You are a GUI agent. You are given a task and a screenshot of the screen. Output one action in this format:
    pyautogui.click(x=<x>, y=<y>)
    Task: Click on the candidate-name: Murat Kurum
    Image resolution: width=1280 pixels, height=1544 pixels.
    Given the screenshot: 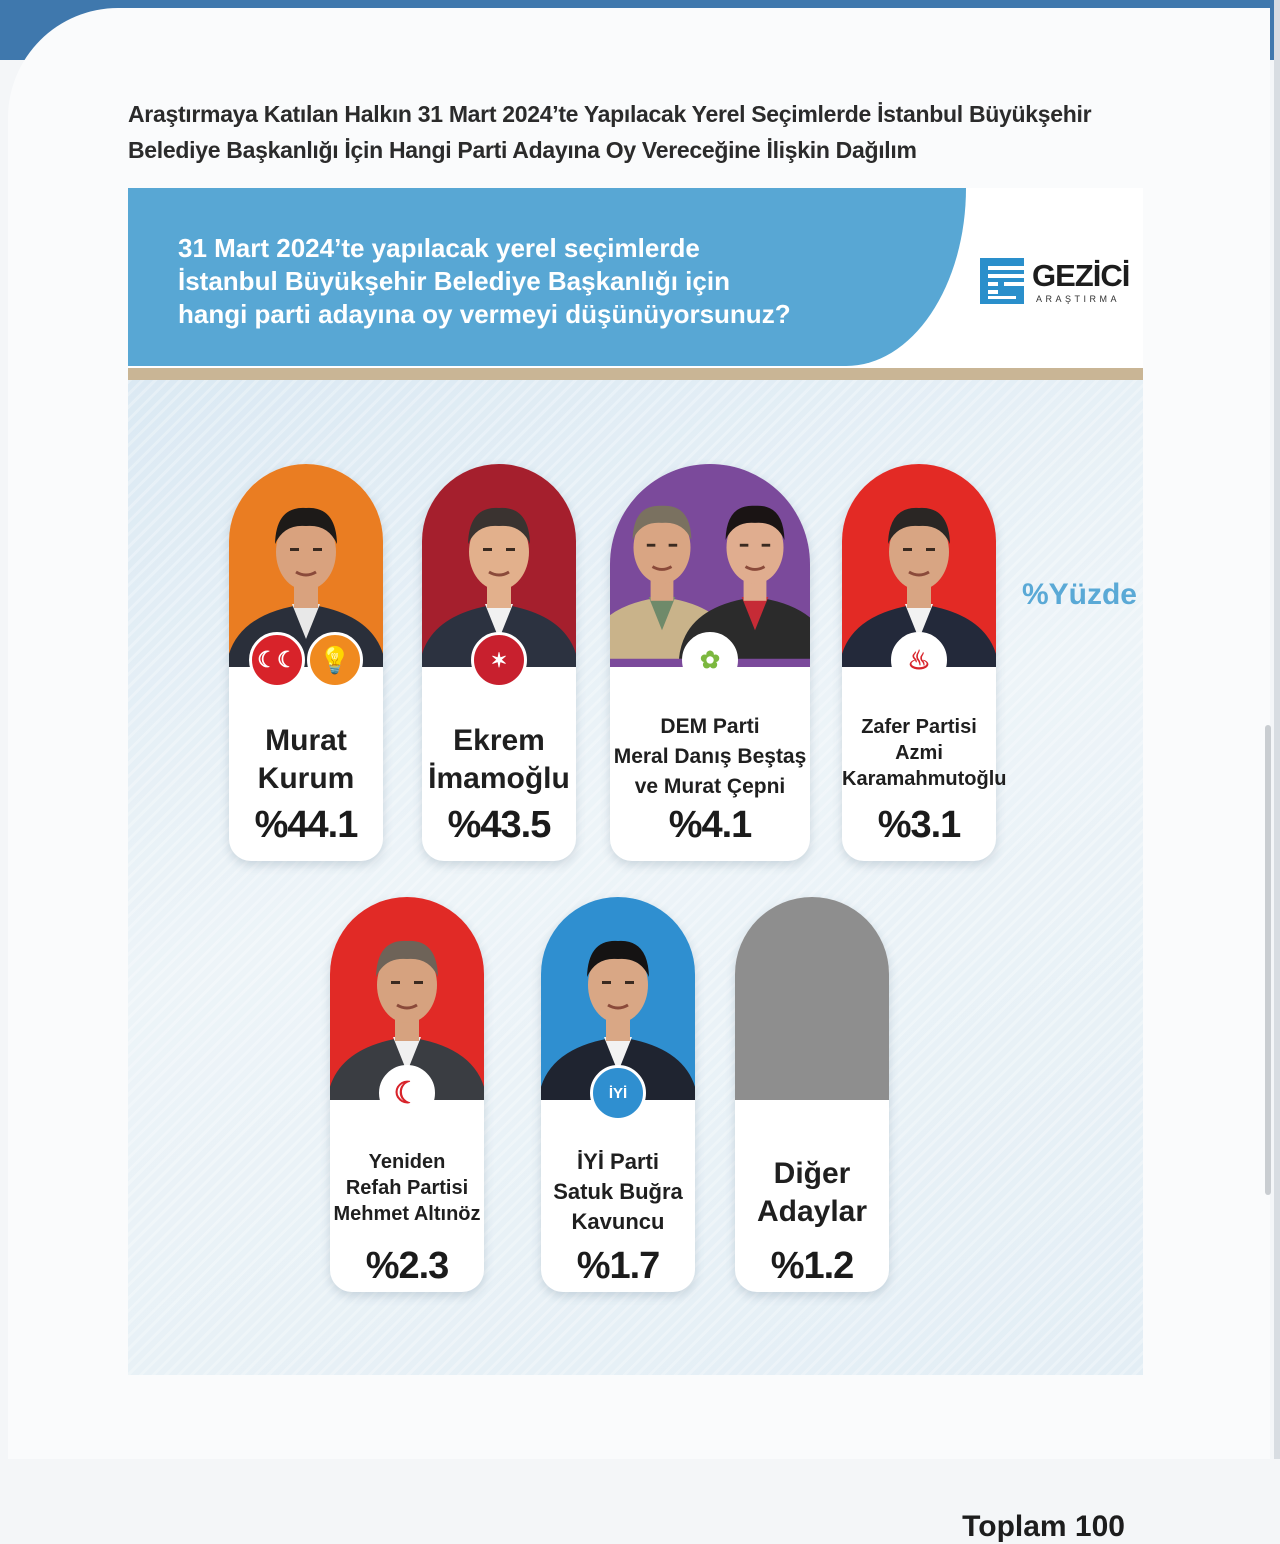 What is the action you would take?
    pyautogui.click(x=306, y=760)
    